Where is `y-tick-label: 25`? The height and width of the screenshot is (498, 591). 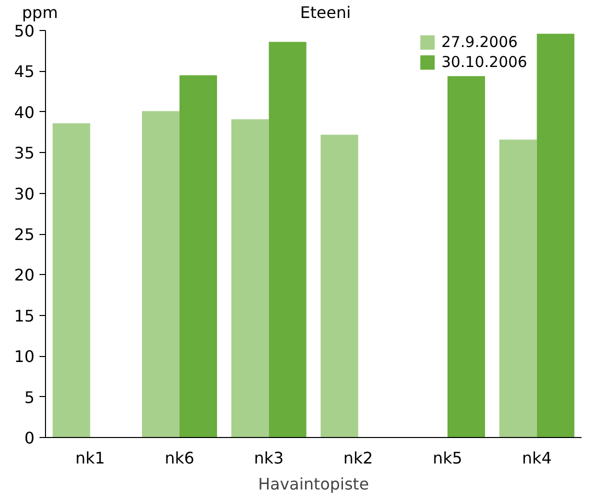
y-tick-label: 25 is located at coordinates (24, 234).